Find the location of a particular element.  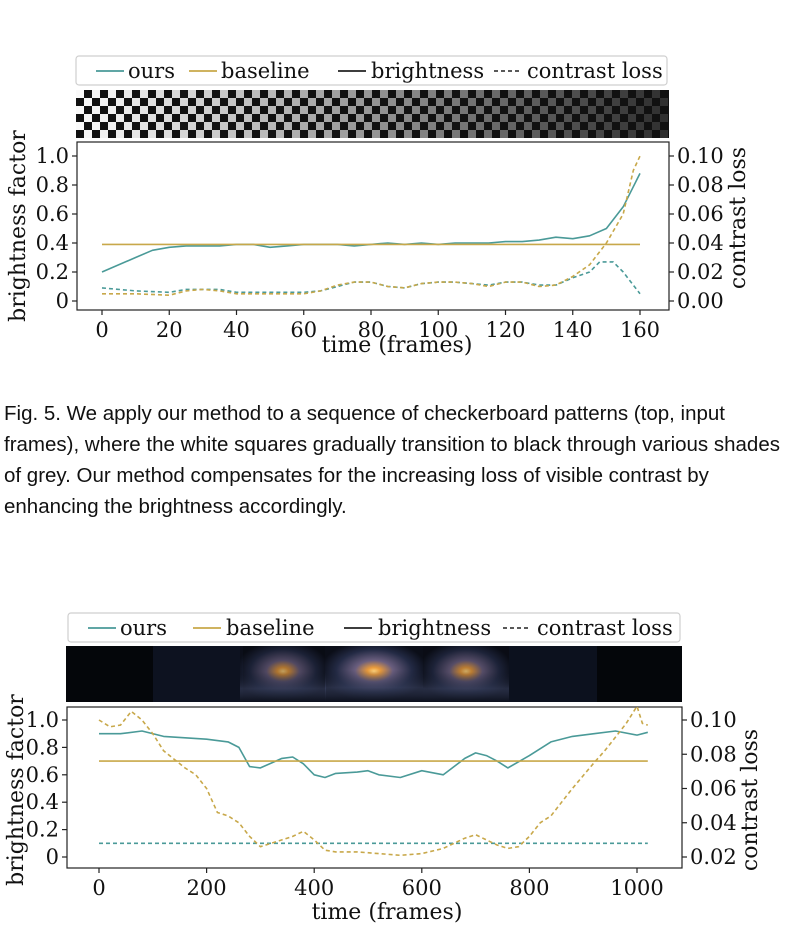

y-tick-label: 0.4 is located at coordinates (52, 243).